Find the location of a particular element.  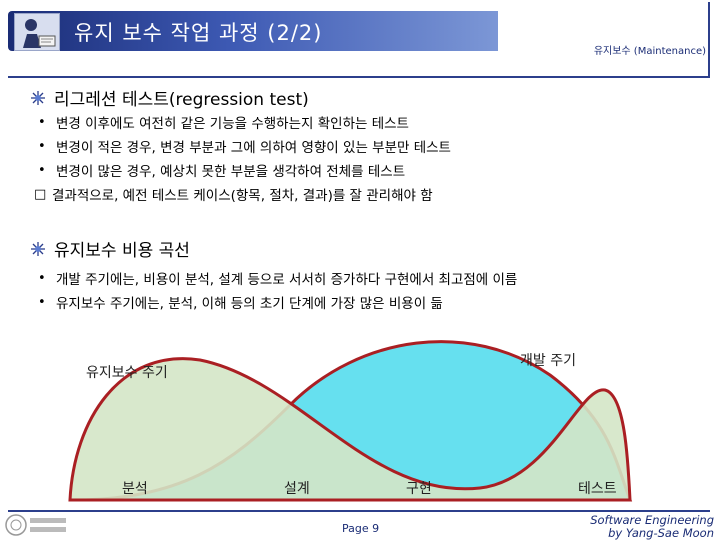

presenter-logo-icon is located at coordinates (37, 32).